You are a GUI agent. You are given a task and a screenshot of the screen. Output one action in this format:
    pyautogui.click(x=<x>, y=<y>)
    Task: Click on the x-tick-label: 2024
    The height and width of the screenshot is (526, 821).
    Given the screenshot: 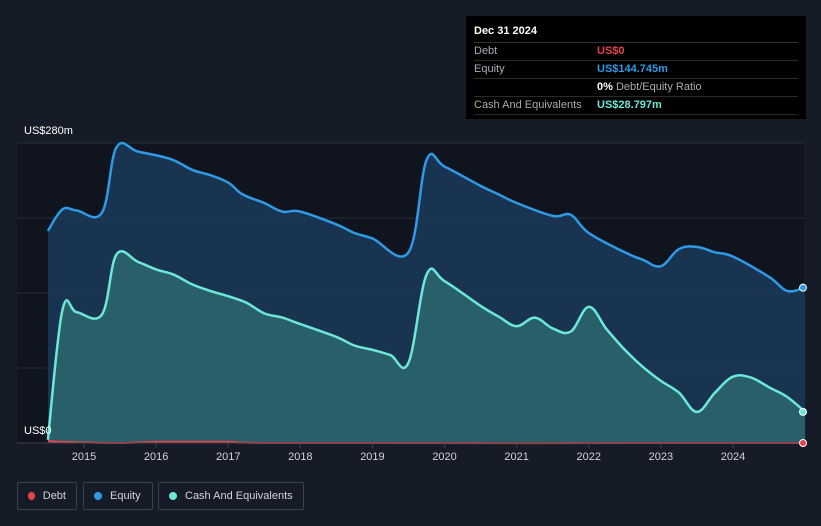 What is the action you would take?
    pyautogui.click(x=733, y=457)
    